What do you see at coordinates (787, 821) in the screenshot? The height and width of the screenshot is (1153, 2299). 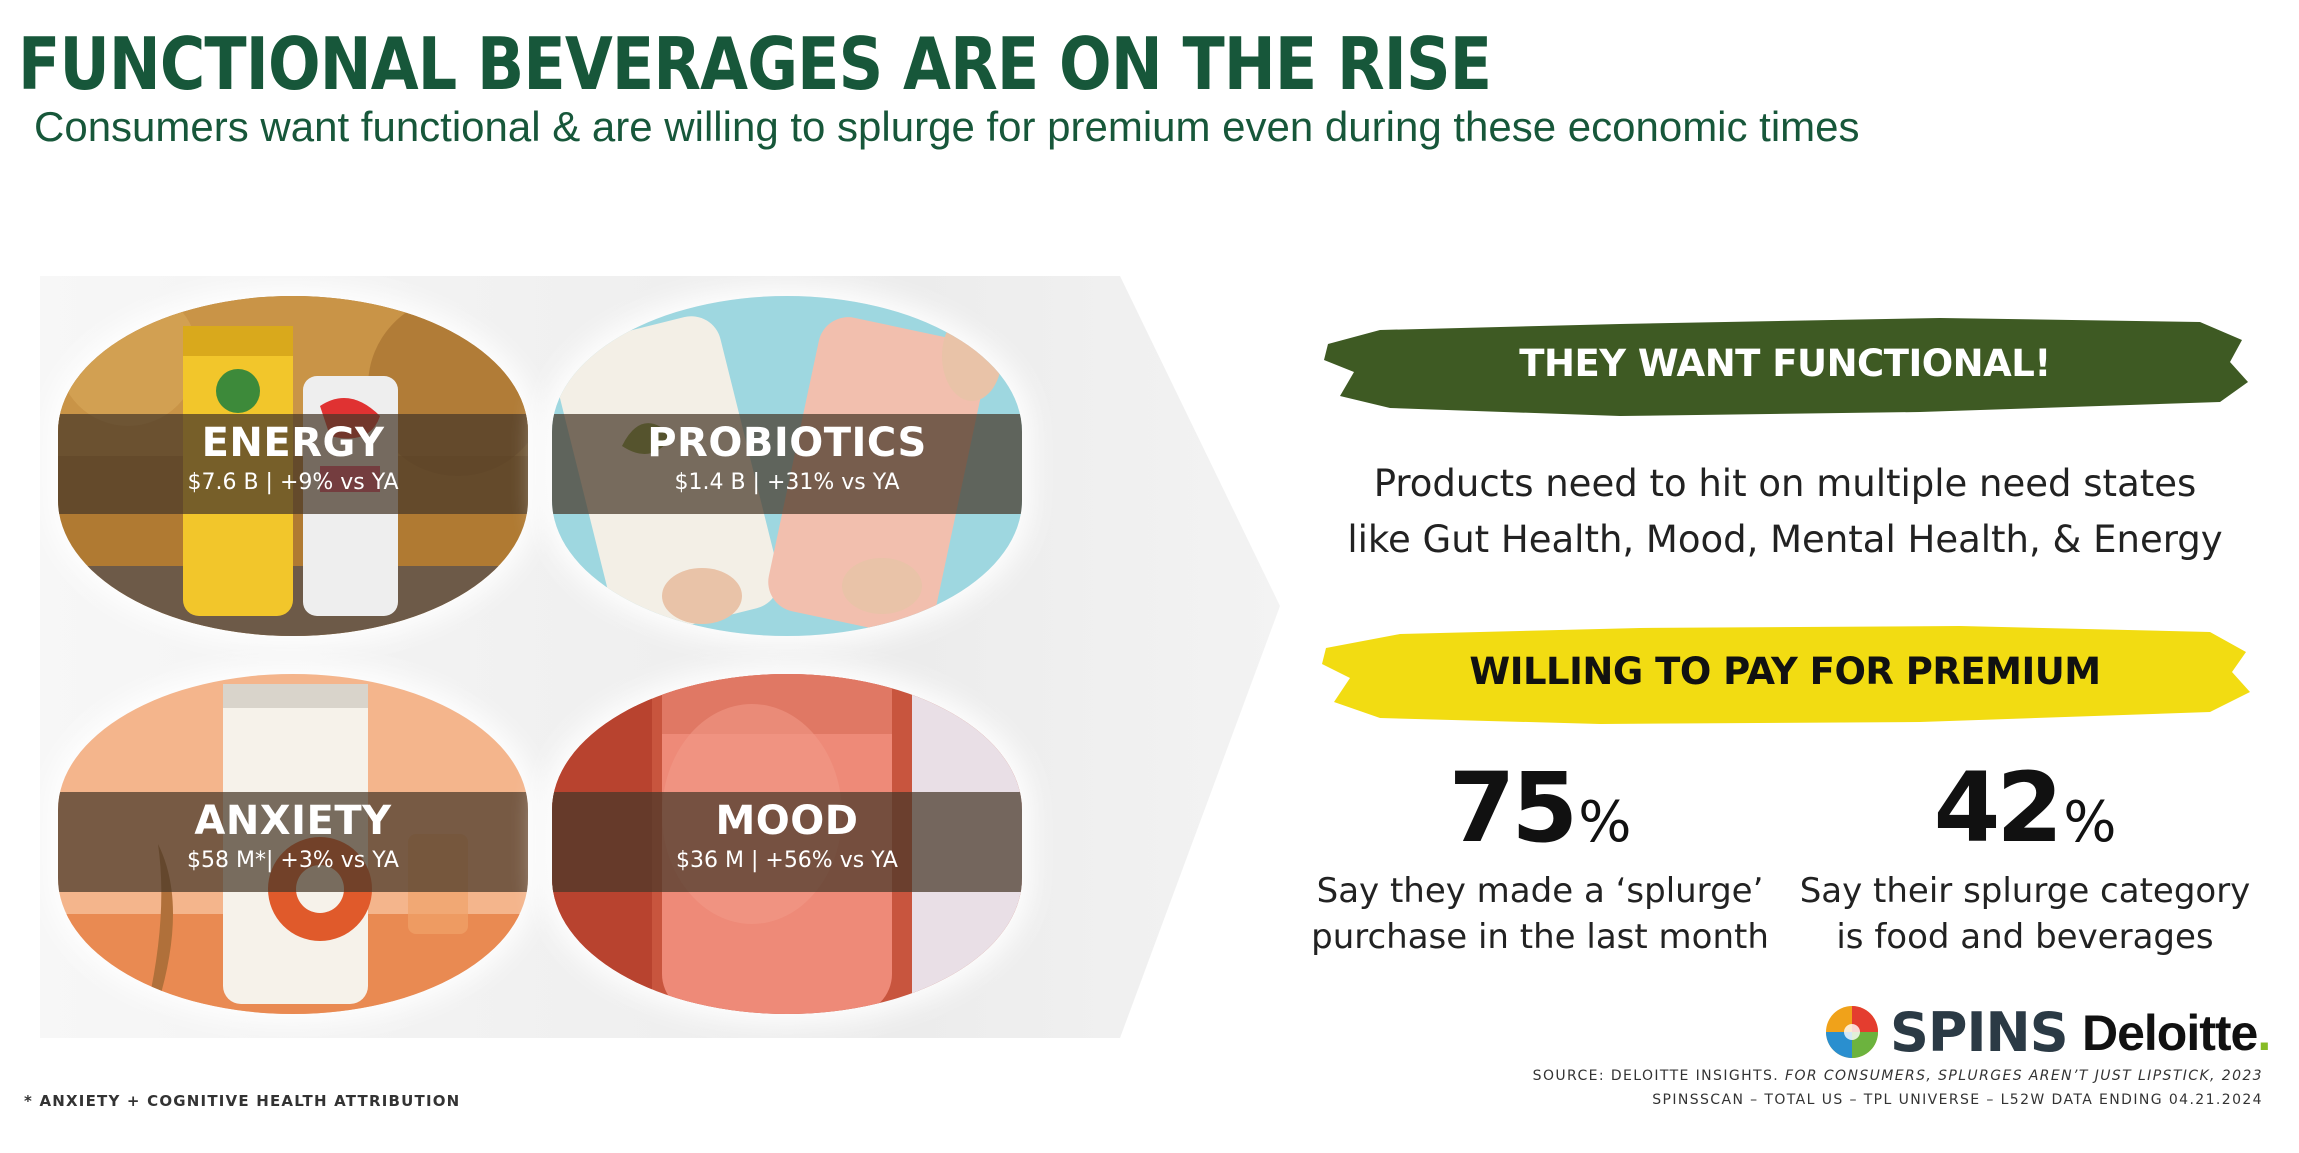 I see `category-name: MOOD` at bounding box center [787, 821].